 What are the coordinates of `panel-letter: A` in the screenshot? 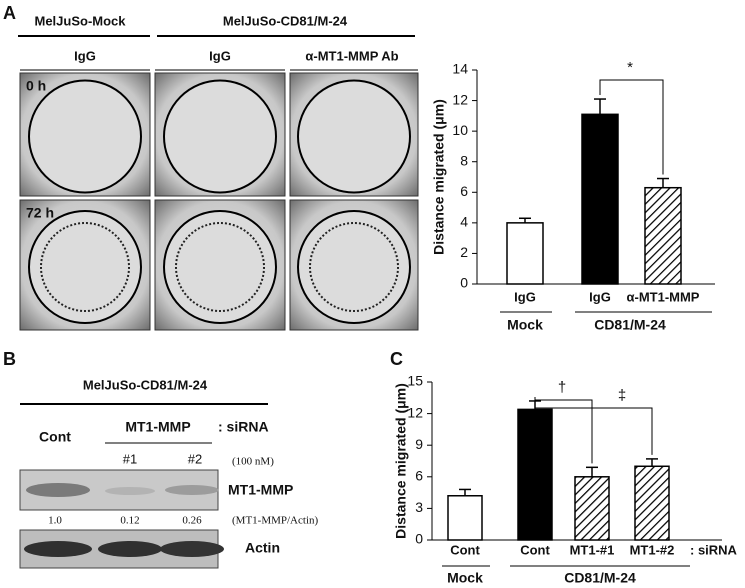 It's located at (9, 13).